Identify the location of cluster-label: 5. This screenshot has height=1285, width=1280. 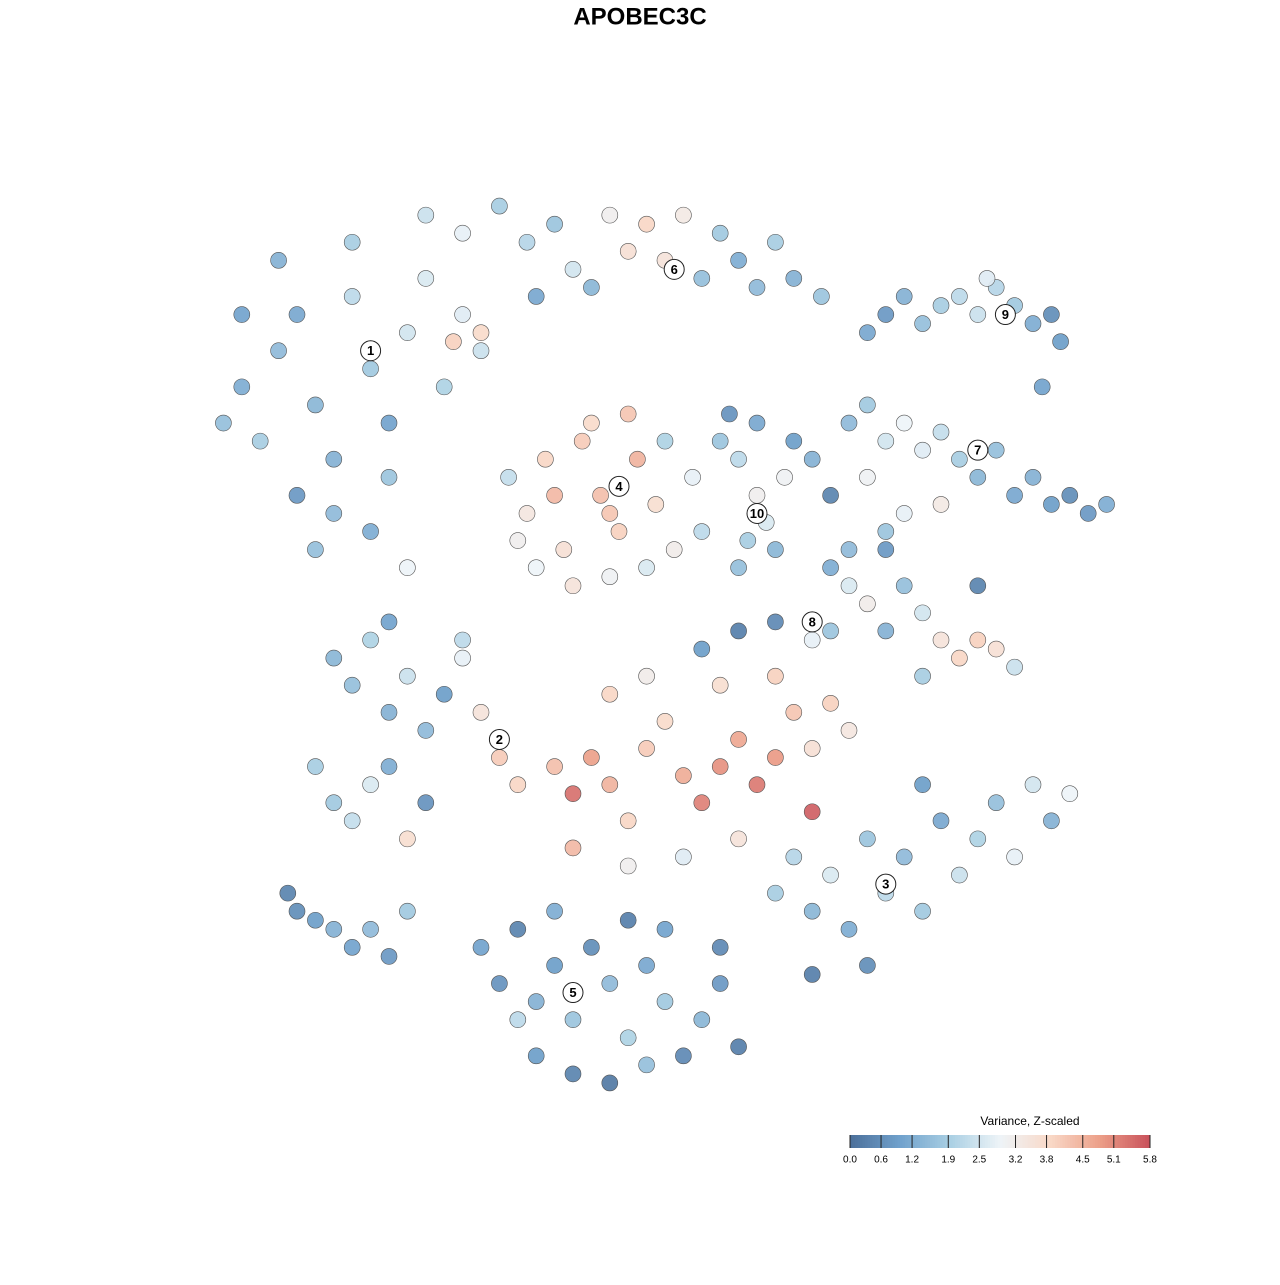
(572, 992).